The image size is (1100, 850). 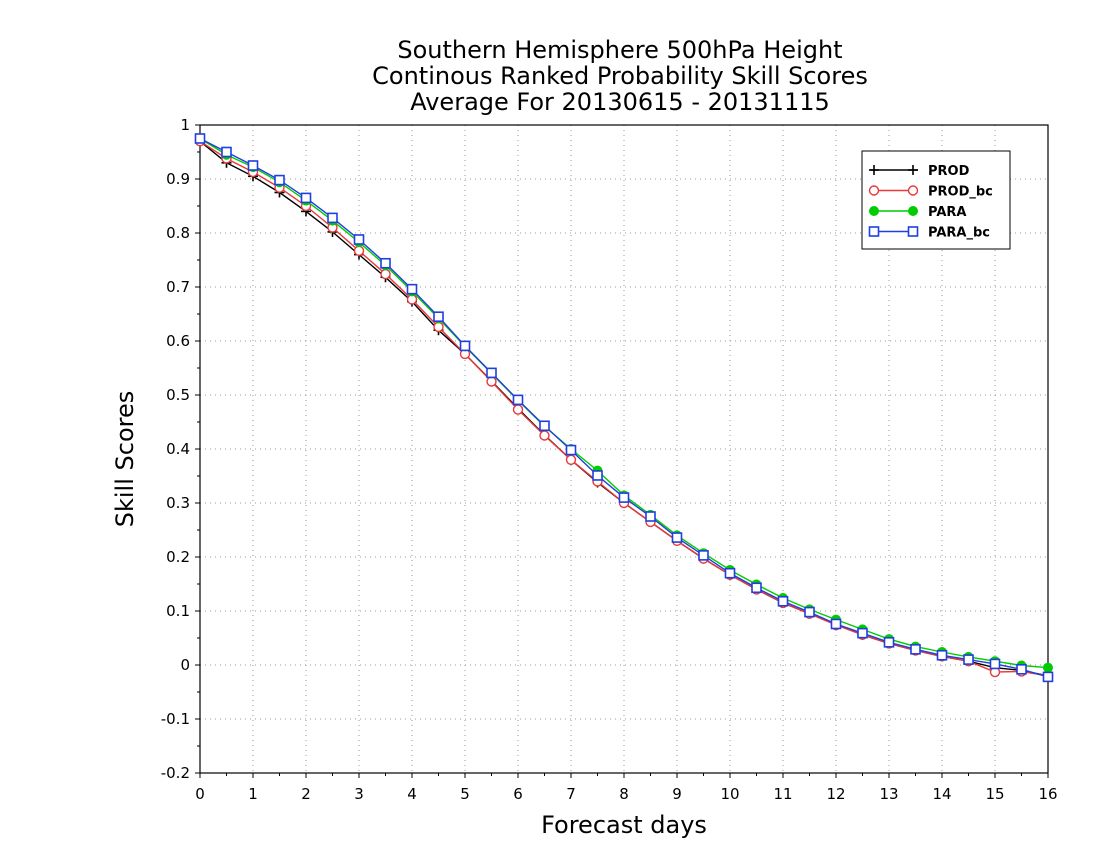 What do you see at coordinates (1047, 794) in the screenshot?
I see `x-tick-label: 16` at bounding box center [1047, 794].